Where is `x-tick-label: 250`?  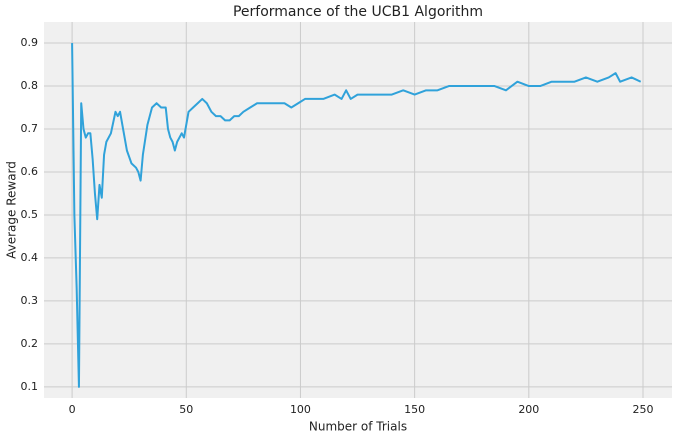 x-tick-label: 250 is located at coordinates (642, 409).